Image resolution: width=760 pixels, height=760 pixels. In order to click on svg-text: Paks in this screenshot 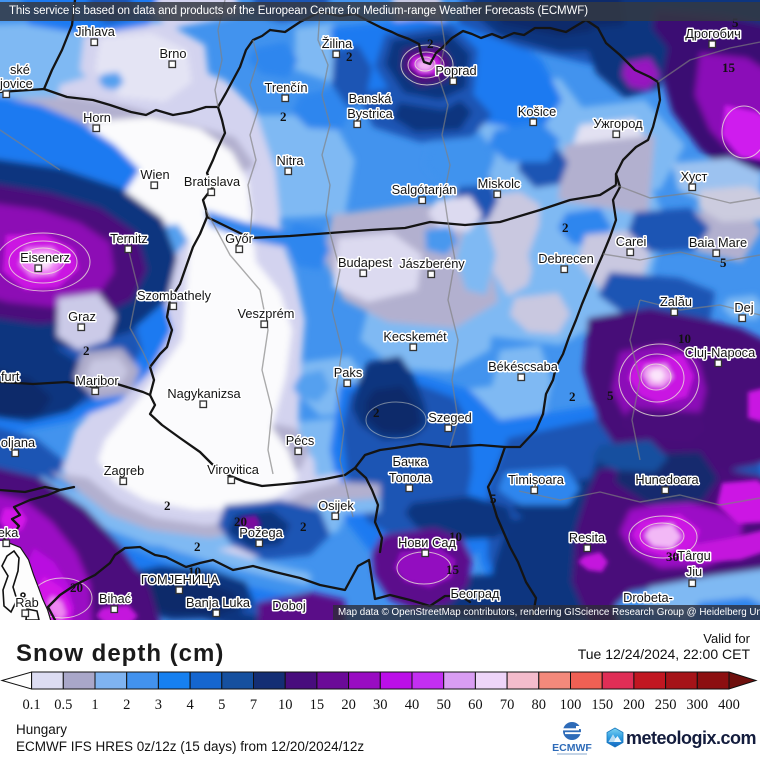, I will do `click(348, 372)`.